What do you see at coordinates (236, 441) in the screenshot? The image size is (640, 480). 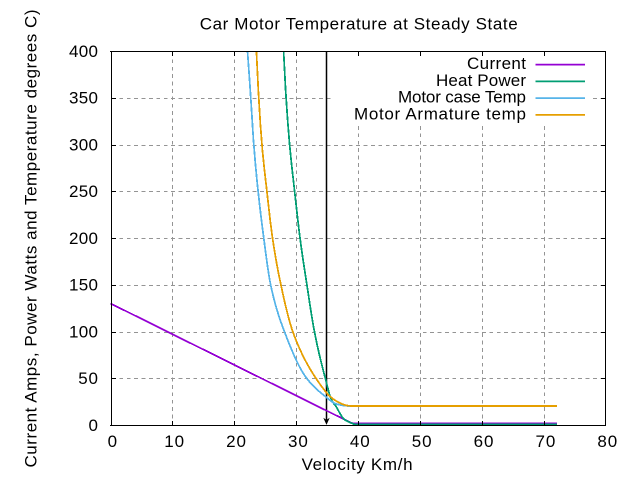 I see `svg-text: 20` at bounding box center [236, 441].